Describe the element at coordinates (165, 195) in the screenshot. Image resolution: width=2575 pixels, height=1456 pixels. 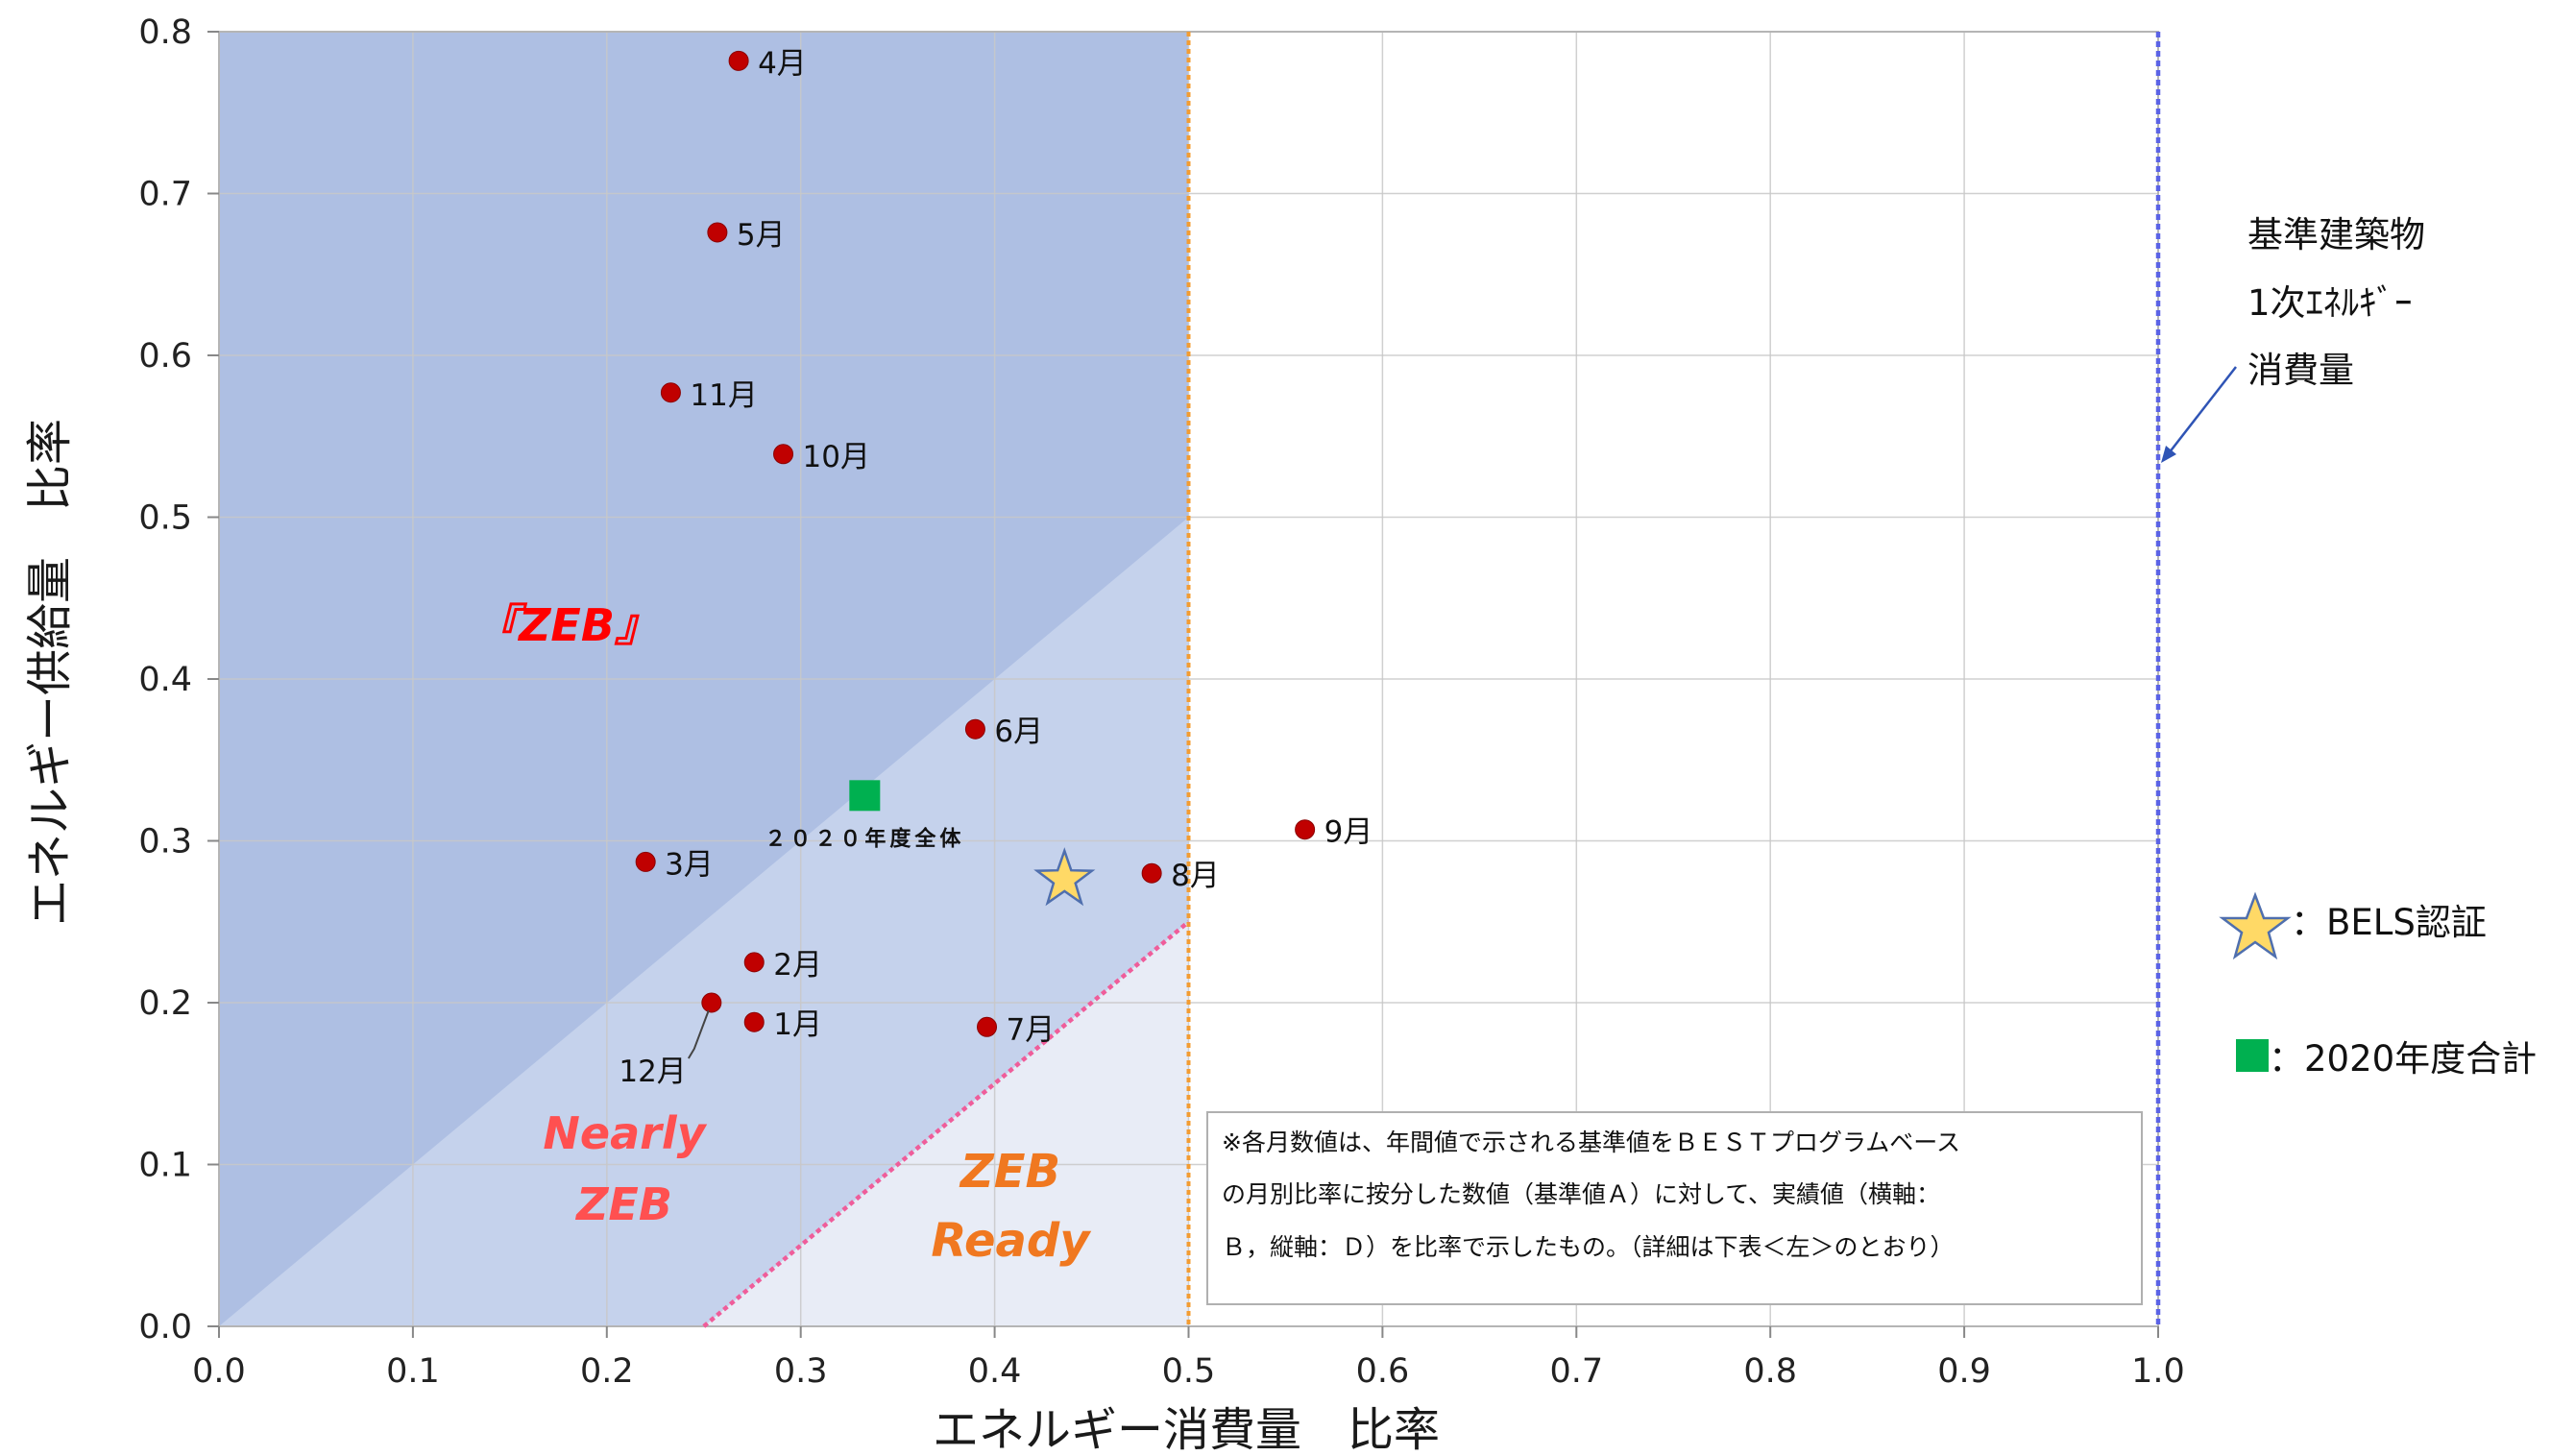
I see `y-tick-label: 0.7` at that location.